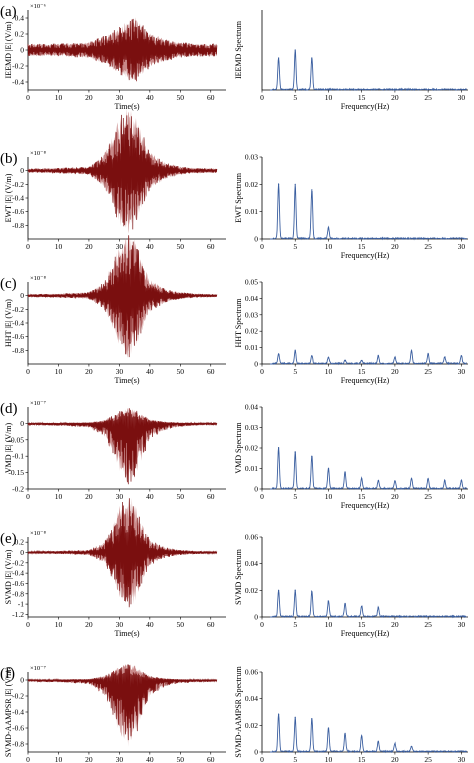 Image resolution: width=474 pixels, height=763 pixels. What do you see at coordinates (238, 576) in the screenshot?
I see `y-axis-label: SVMD Spectrum` at bounding box center [238, 576].